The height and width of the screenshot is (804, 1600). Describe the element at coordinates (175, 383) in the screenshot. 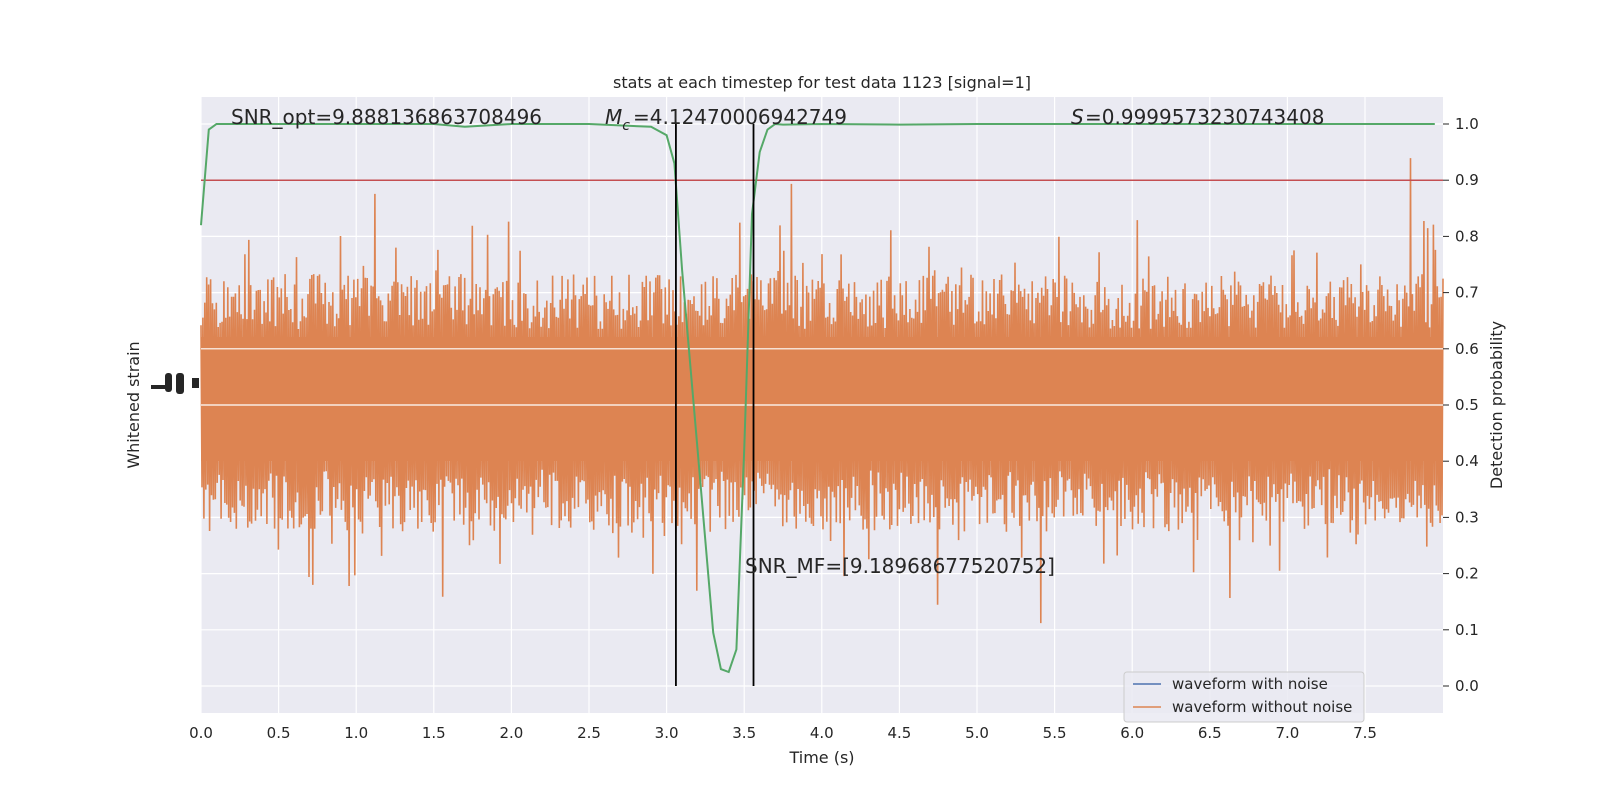

I see `left-tick-blob` at that location.